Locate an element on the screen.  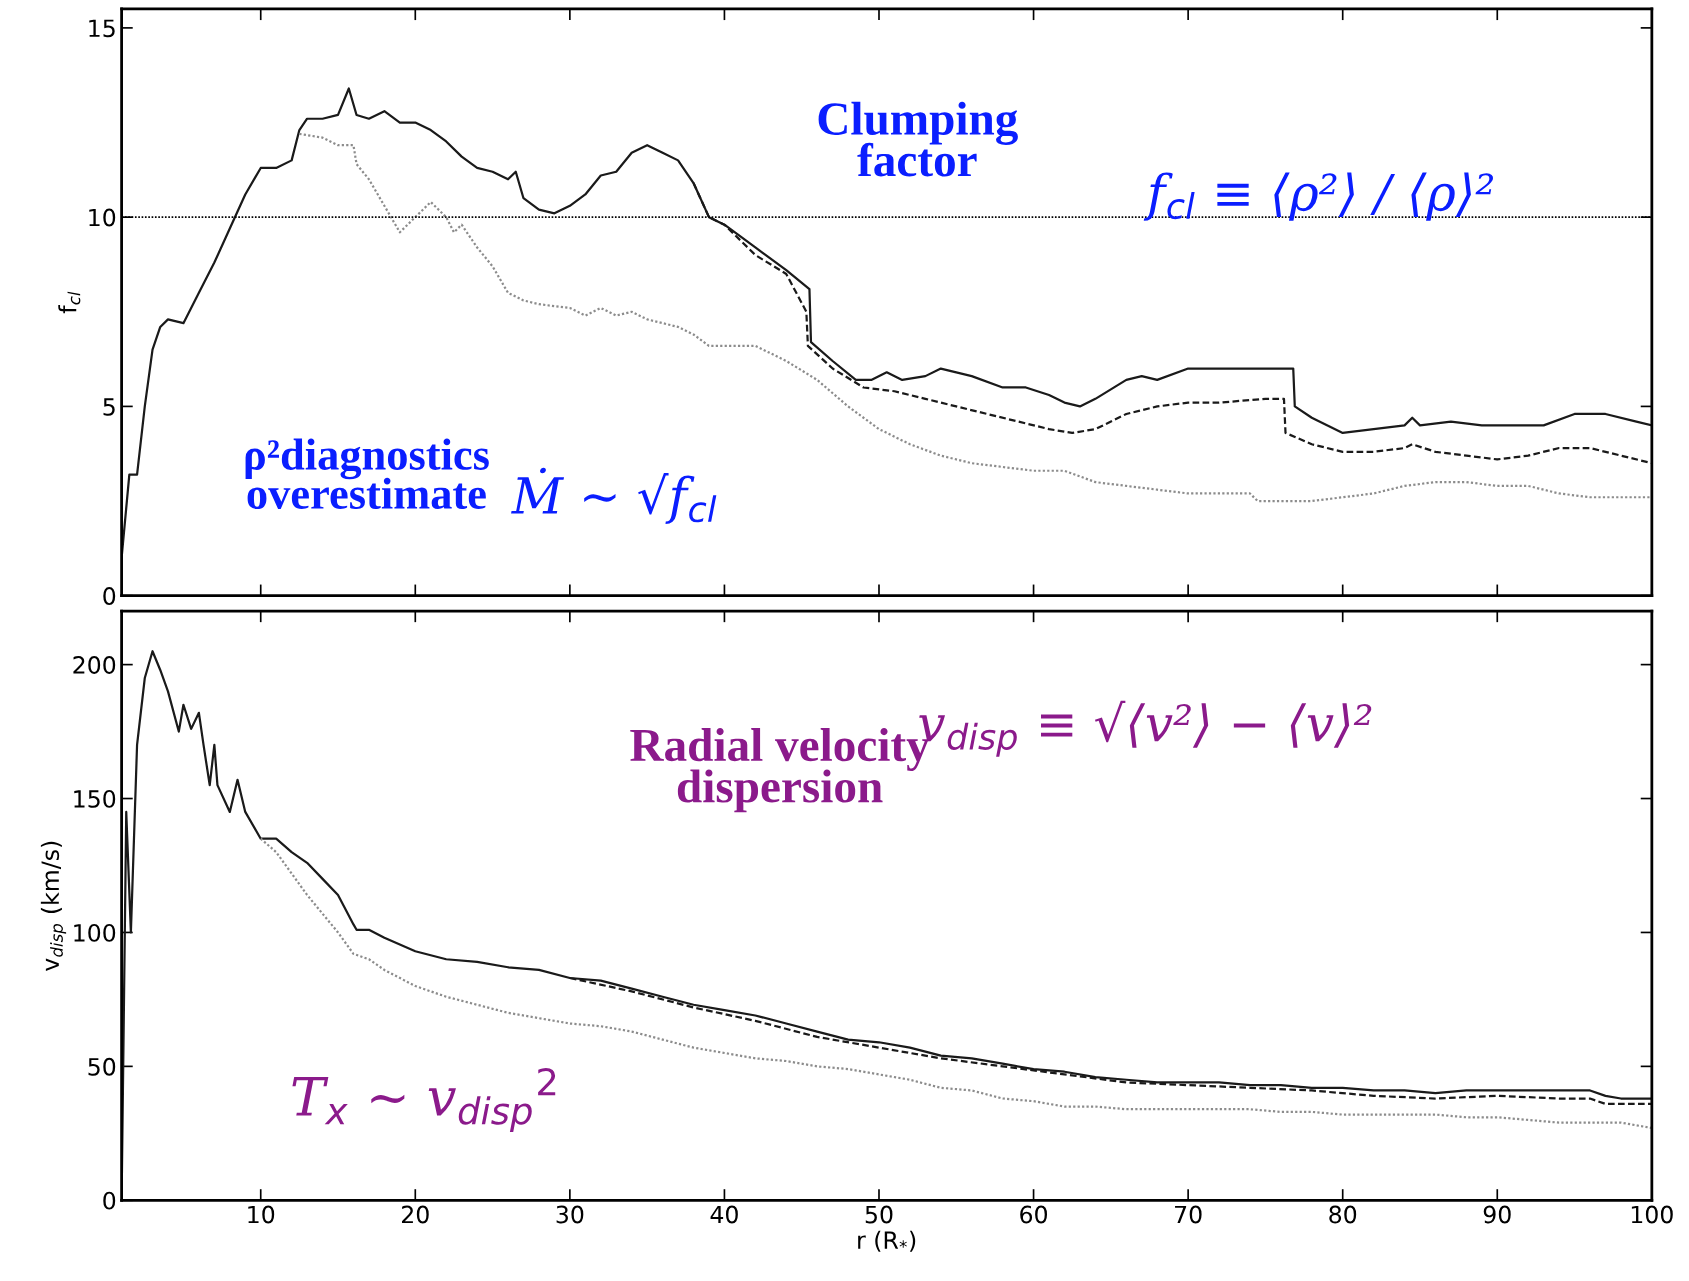
y-tick-label: 5 is located at coordinates (109, 407).